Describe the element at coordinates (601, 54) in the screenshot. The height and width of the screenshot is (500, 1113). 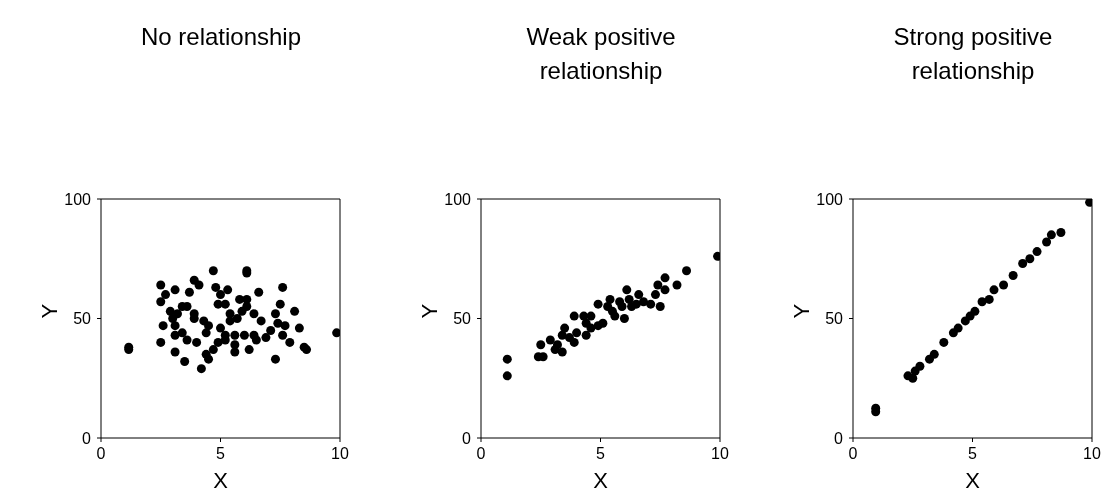
I see `chart-title: Weak positive relationship` at that location.